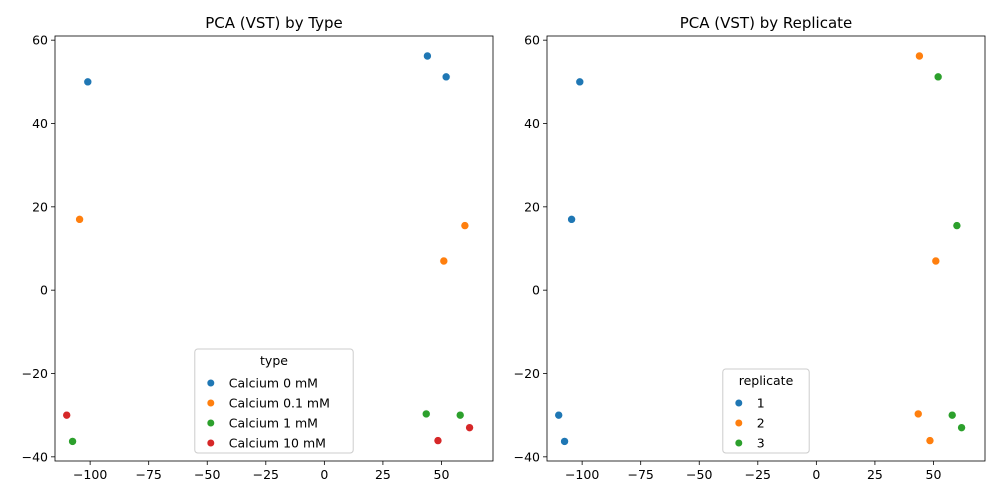 The height and width of the screenshot is (504, 1000). Describe the element at coordinates (761, 403) in the screenshot. I see `legend-label: 1` at that location.